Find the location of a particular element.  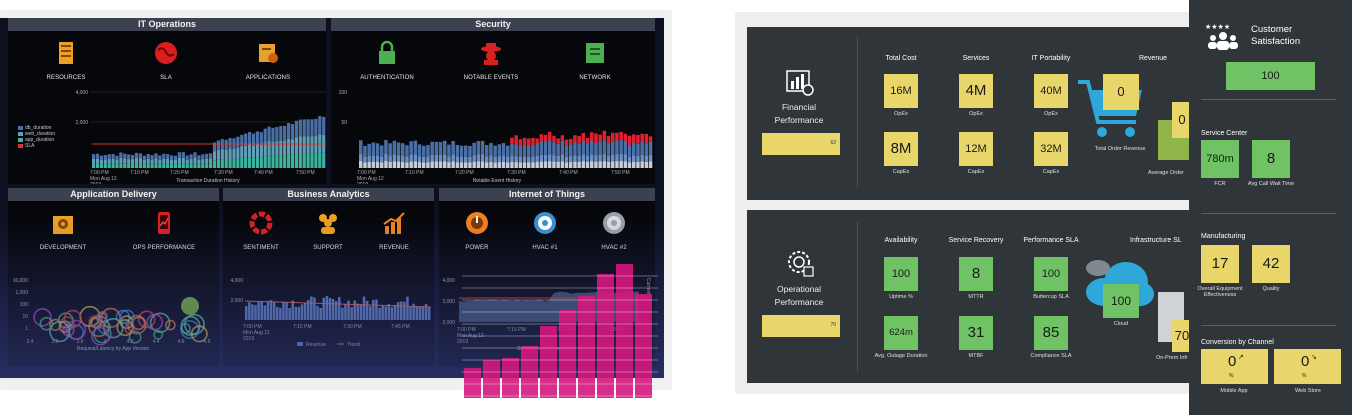

customer-satisfaction-tile: 100 is located at coordinates (1270, 76).